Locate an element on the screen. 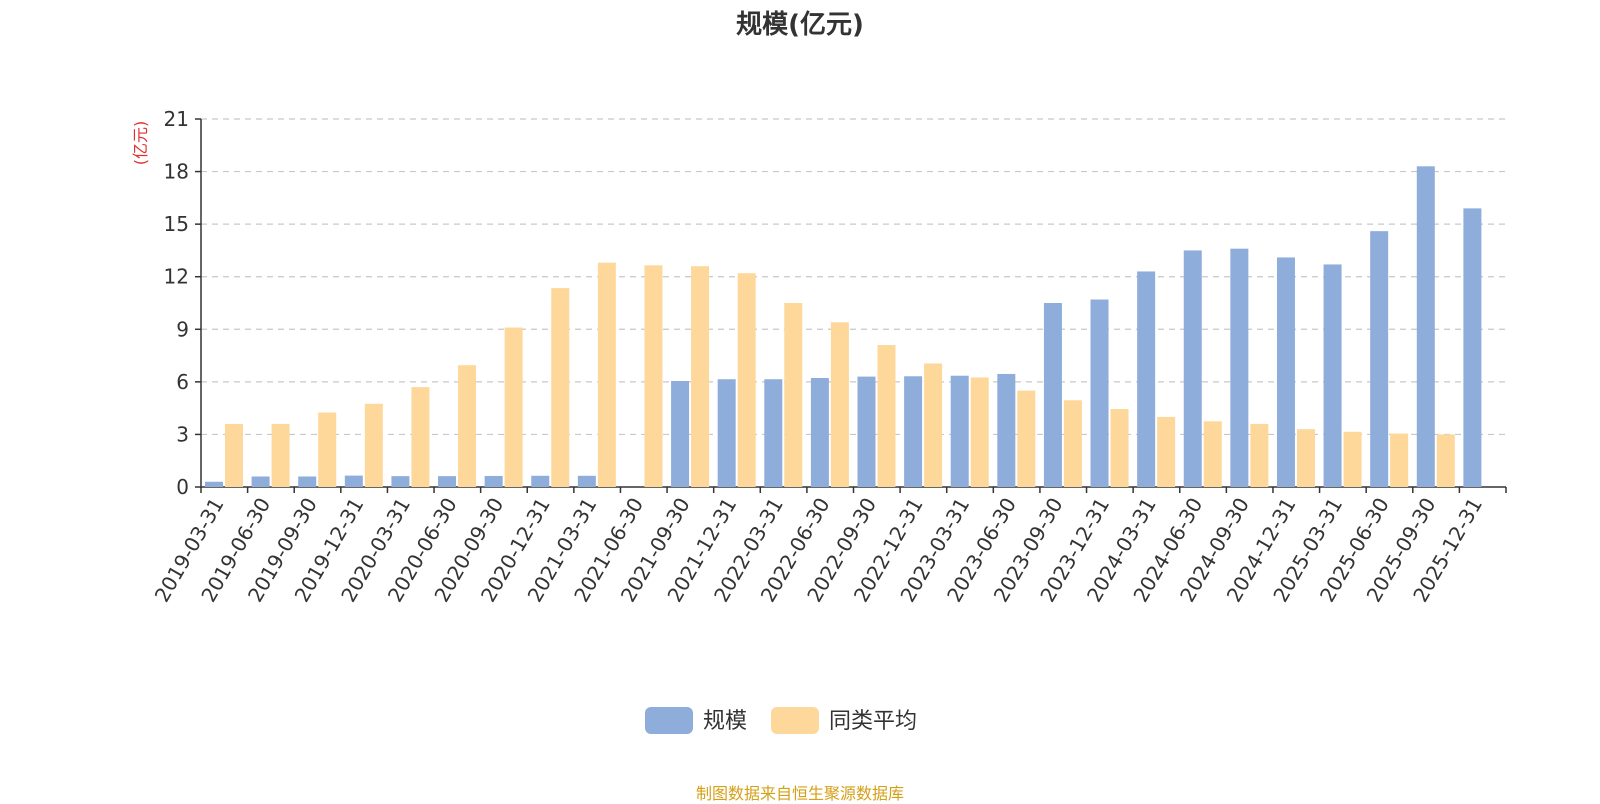 The height and width of the screenshot is (804, 1600). chart-title: 规模(亿元) is located at coordinates (800, 25).